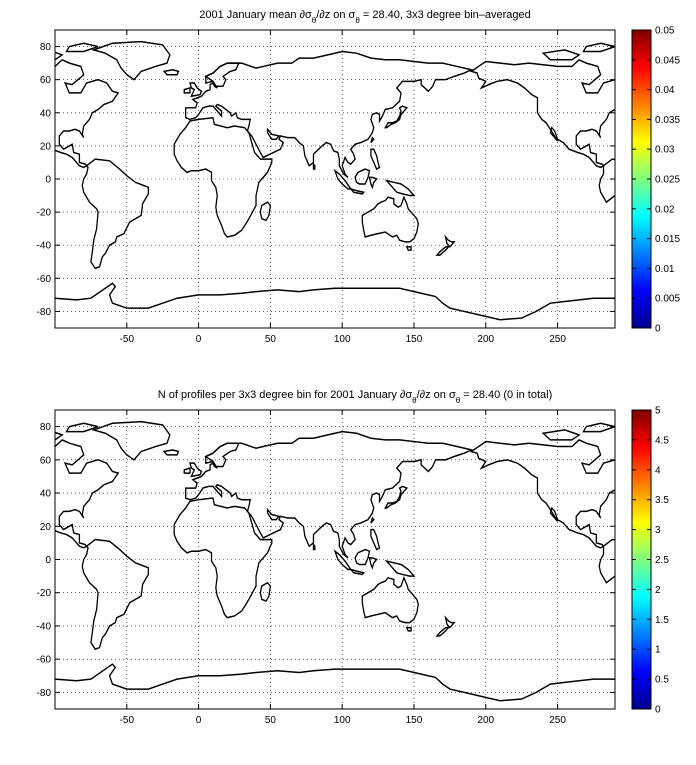  What do you see at coordinates (662, 680) in the screenshot?
I see `colorbar-tick-label: 0.5` at bounding box center [662, 680].